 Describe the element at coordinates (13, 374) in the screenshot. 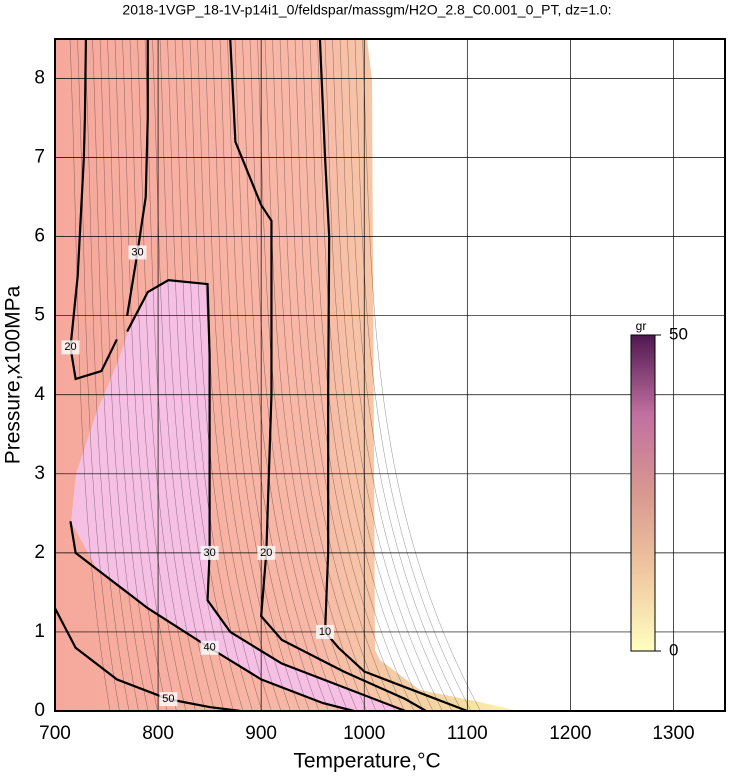

I see `y-axis-label: Pressure,x100MPa` at that location.